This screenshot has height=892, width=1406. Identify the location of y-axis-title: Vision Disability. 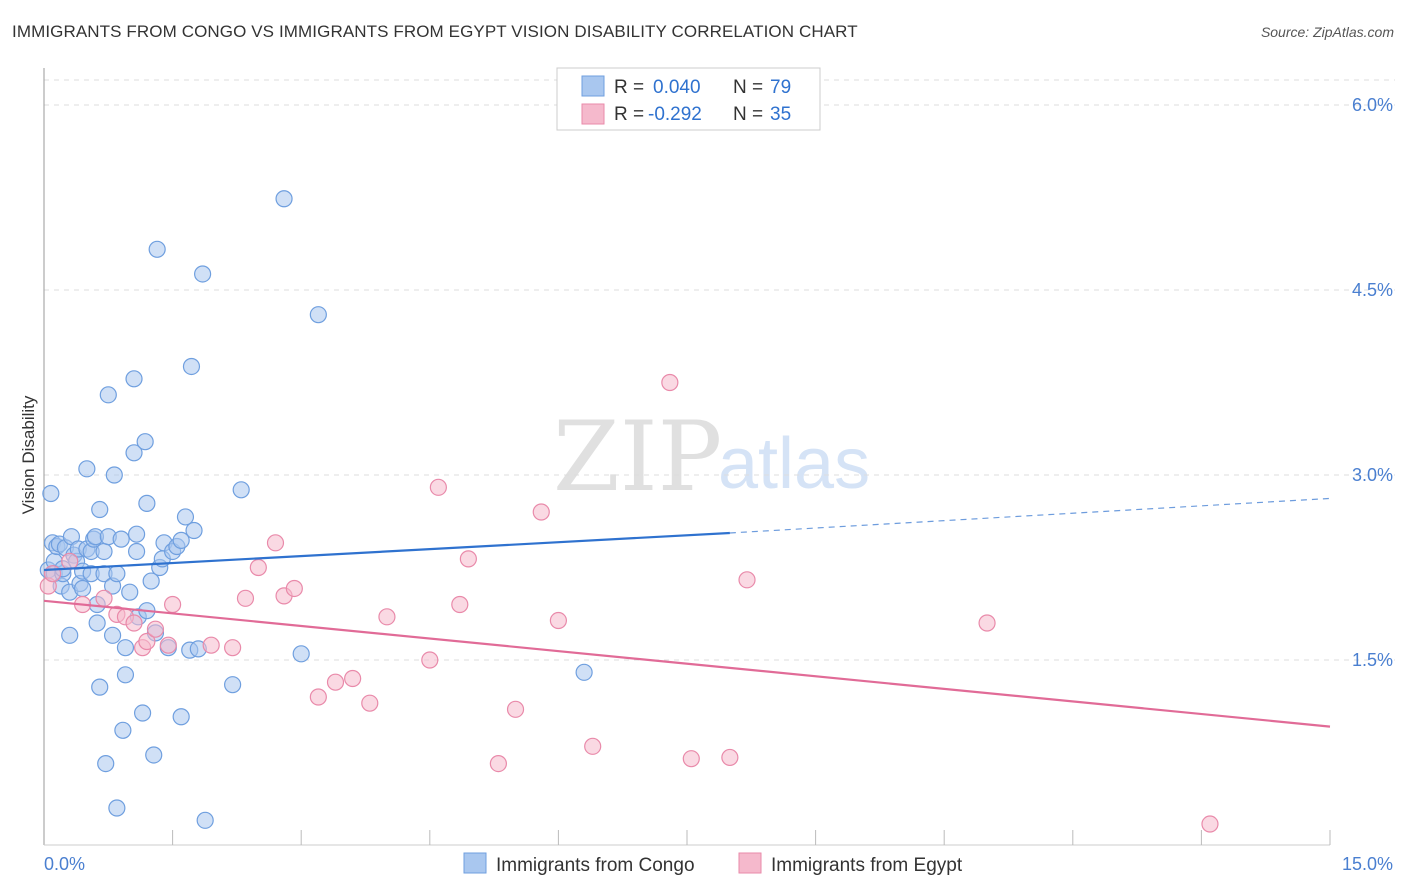
(28, 454).